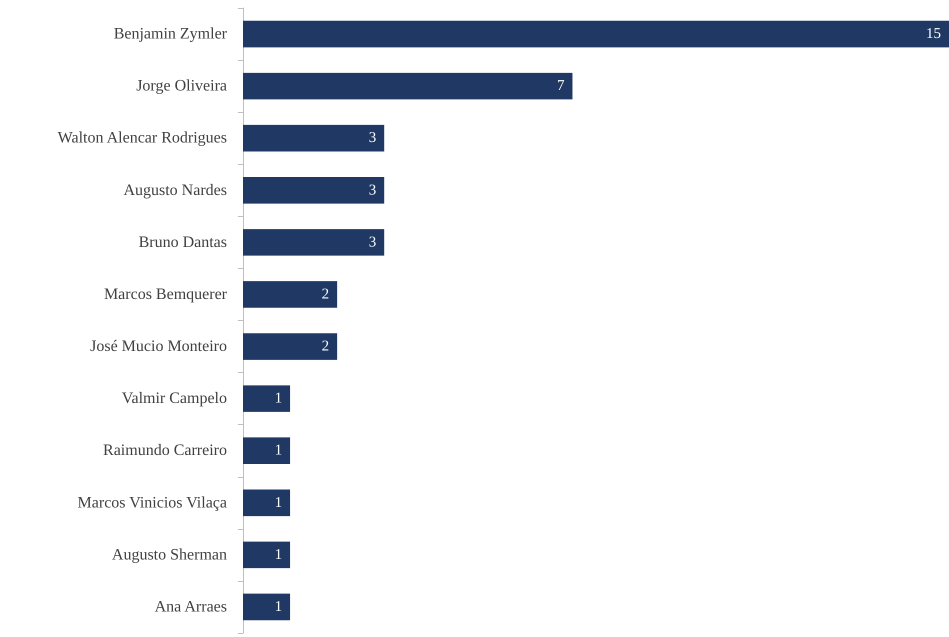 This screenshot has height=637, width=949. Describe the element at coordinates (165, 451) in the screenshot. I see `y-tick-label: Raimundo Carreiro` at that location.